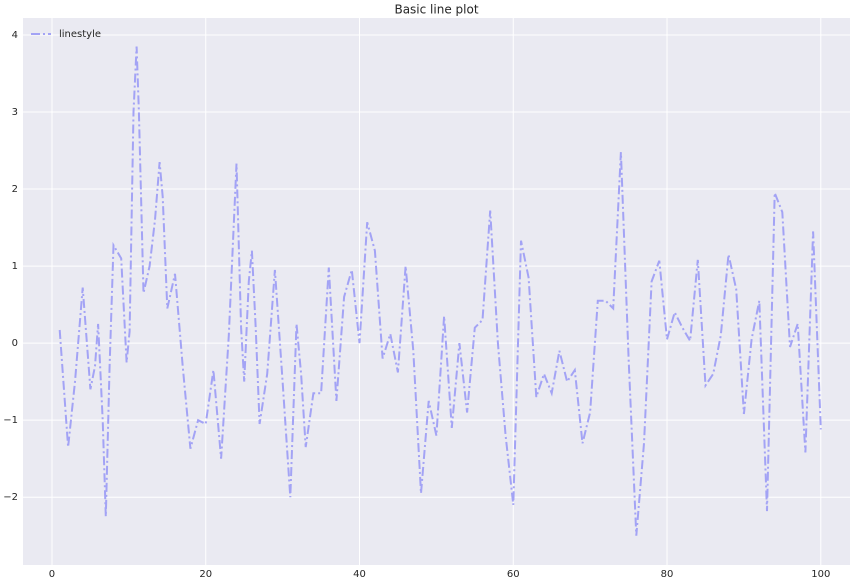 The image size is (866, 584). I want to click on x-tick-label: 60, so click(513, 574).